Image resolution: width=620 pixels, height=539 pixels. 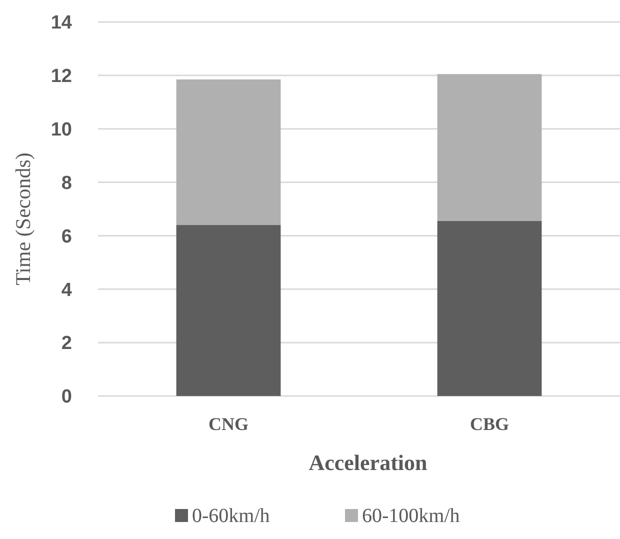 What do you see at coordinates (61, 23) in the screenshot?
I see `y-tick-label: 14` at bounding box center [61, 23].